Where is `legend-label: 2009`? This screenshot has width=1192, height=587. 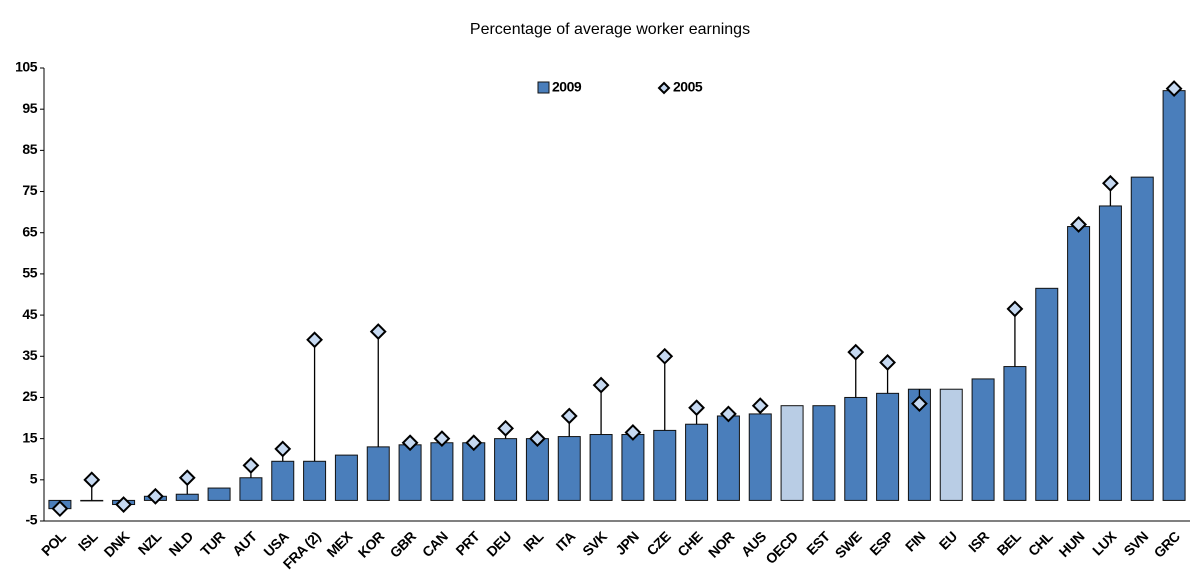
legend-label: 2009 is located at coordinates (567, 87).